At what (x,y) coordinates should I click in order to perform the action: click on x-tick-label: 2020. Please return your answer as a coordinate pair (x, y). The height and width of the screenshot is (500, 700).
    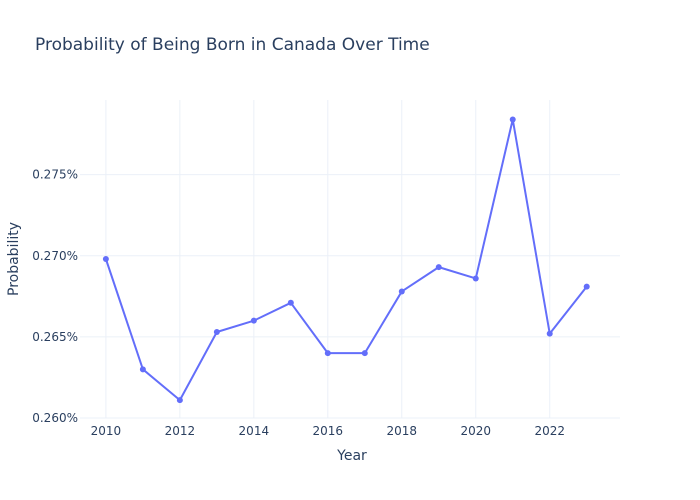
    Looking at the image, I should click on (475, 431).